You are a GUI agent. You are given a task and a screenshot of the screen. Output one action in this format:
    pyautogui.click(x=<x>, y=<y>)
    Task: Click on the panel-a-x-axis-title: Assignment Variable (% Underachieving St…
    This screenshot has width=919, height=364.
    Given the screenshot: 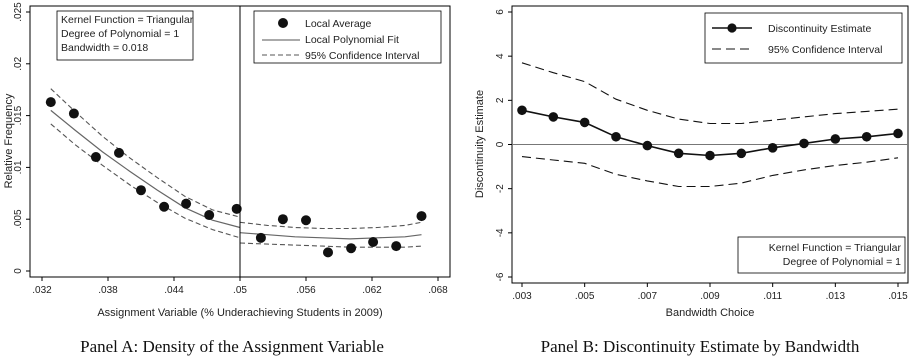 What is the action you would take?
    pyautogui.click(x=239, y=313)
    